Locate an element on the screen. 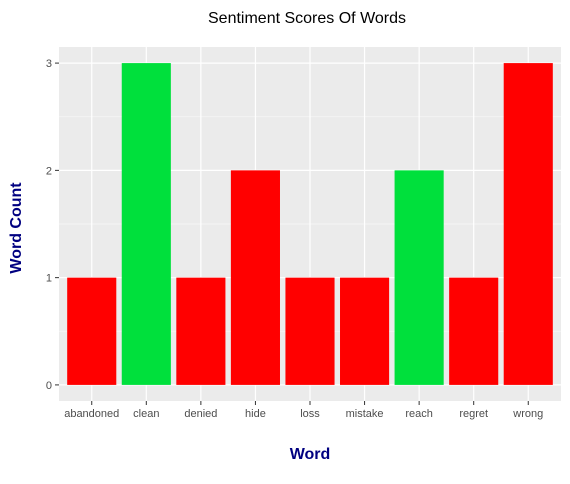 The height and width of the screenshot is (484, 570). x-tick-label: abandoned is located at coordinates (91, 414).